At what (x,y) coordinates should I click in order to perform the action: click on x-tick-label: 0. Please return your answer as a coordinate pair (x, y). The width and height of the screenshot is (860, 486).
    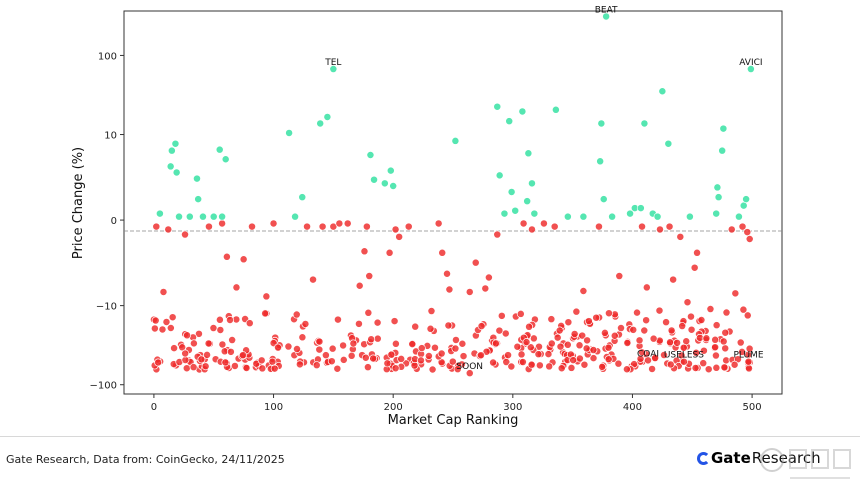
    Looking at the image, I should click on (154, 407).